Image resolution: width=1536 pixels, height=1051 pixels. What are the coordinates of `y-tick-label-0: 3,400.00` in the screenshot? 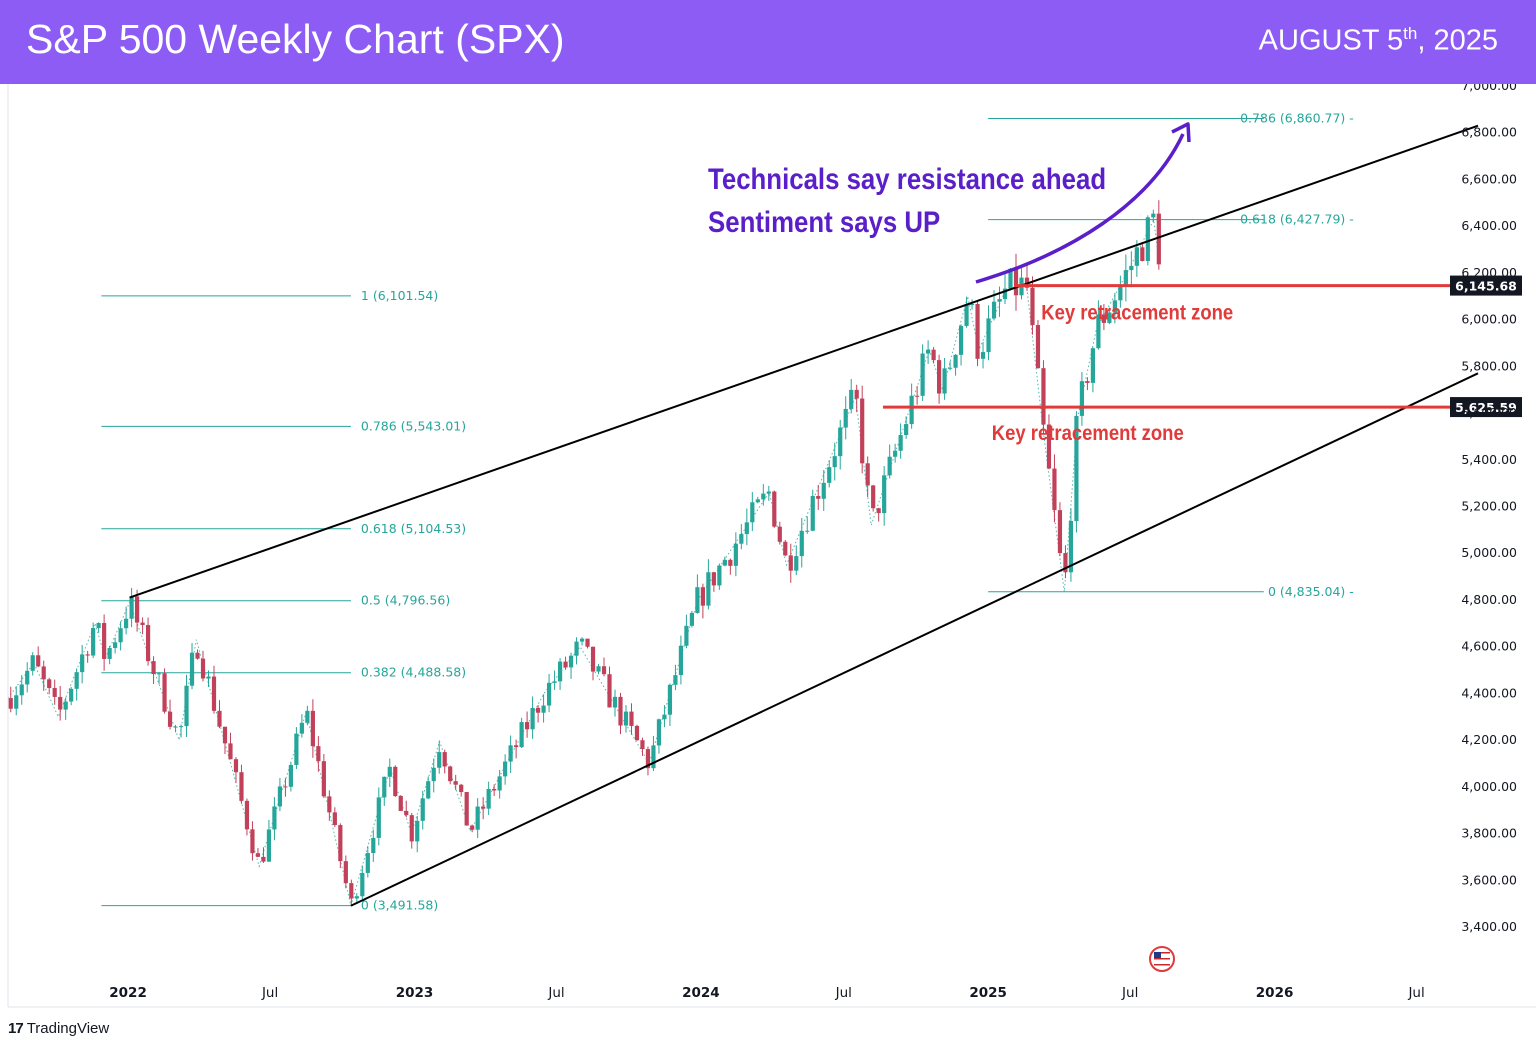 It's located at (1489, 926).